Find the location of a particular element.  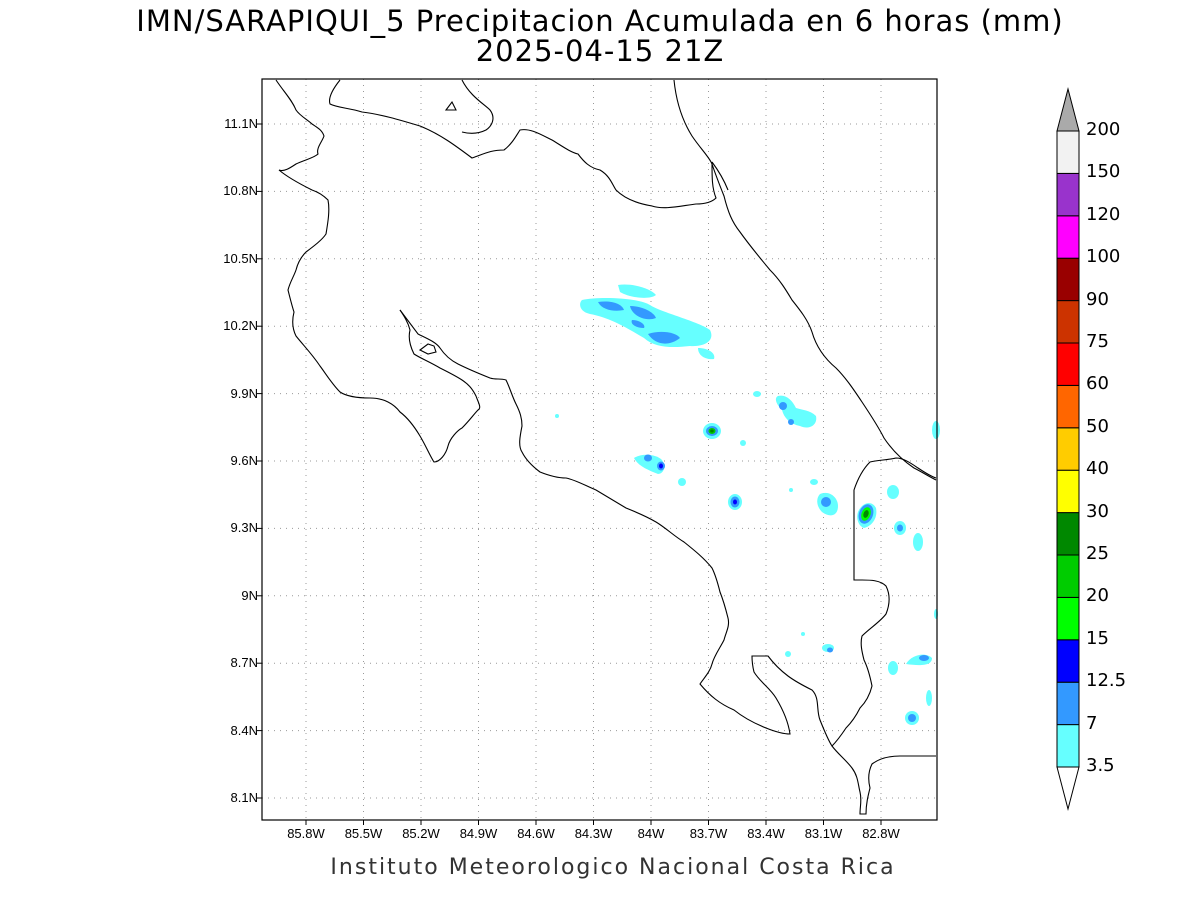

nicoya-island is located at coordinates (427, 349).